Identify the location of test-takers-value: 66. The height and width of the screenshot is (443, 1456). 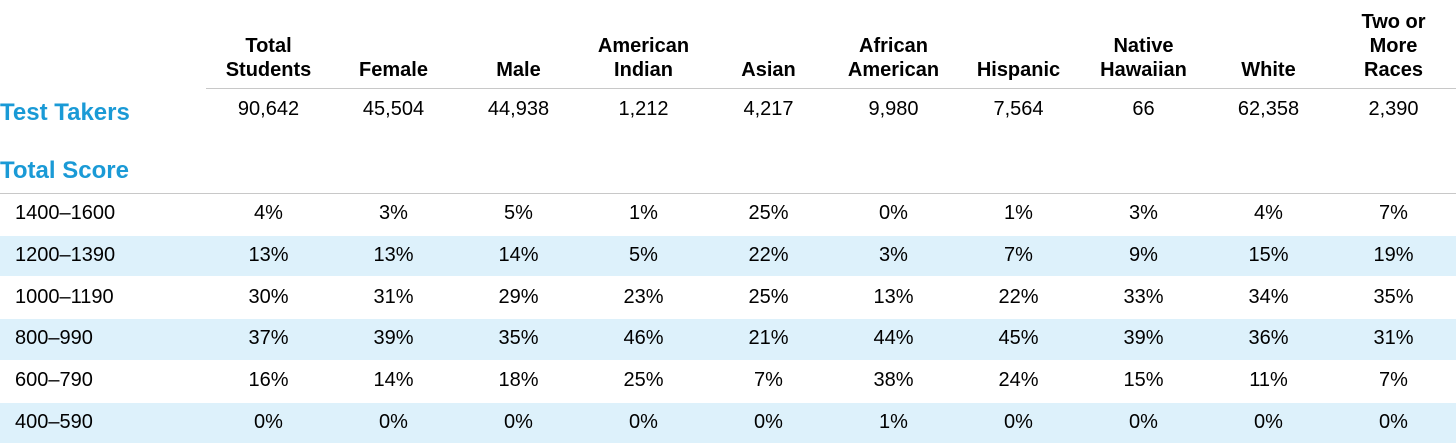
(1143, 108).